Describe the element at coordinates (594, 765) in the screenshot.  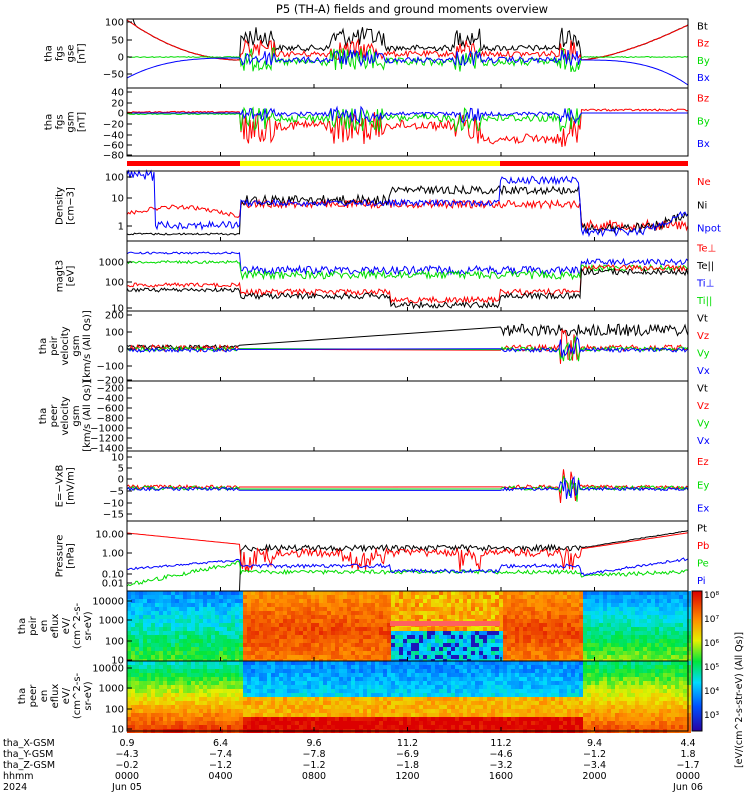
I see `time-value: −3.4` at that location.